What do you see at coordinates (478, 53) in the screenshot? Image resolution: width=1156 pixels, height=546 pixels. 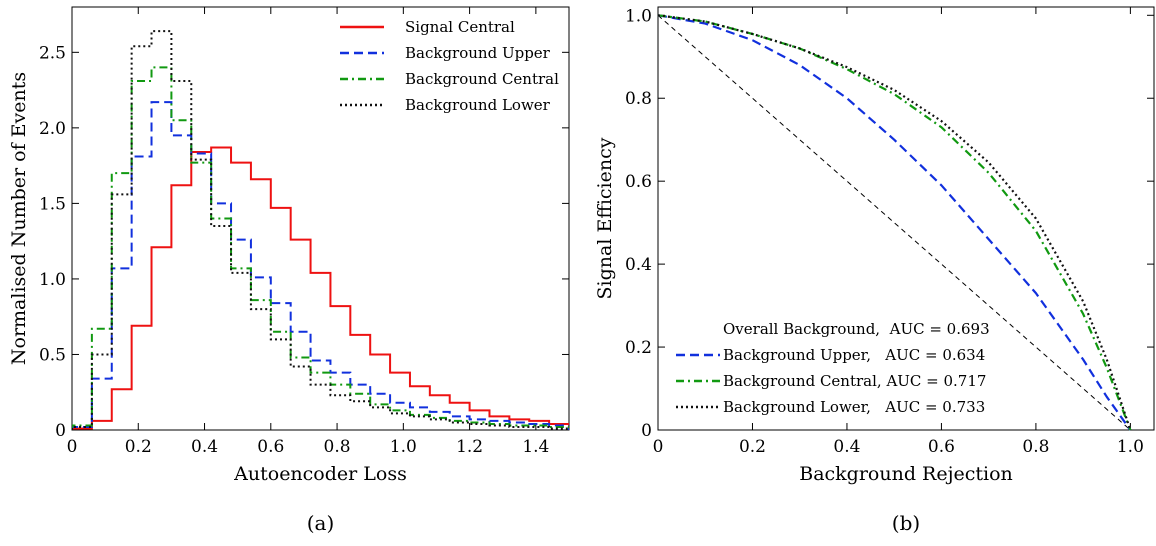 I see `legend-label: Background Upper` at bounding box center [478, 53].